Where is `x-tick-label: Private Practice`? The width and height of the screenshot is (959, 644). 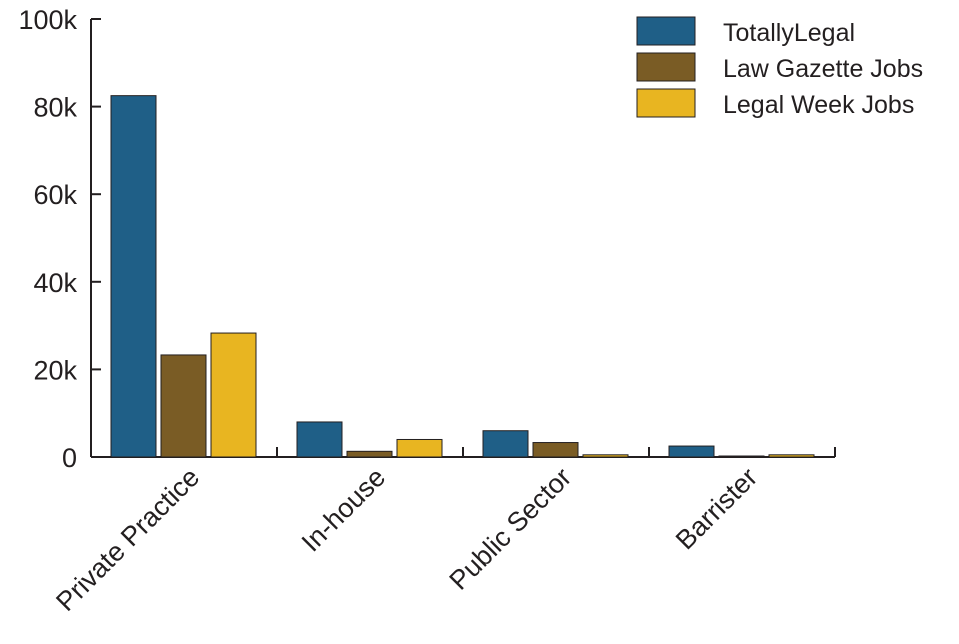 x-tick-label: Private Practice is located at coordinates (127, 539).